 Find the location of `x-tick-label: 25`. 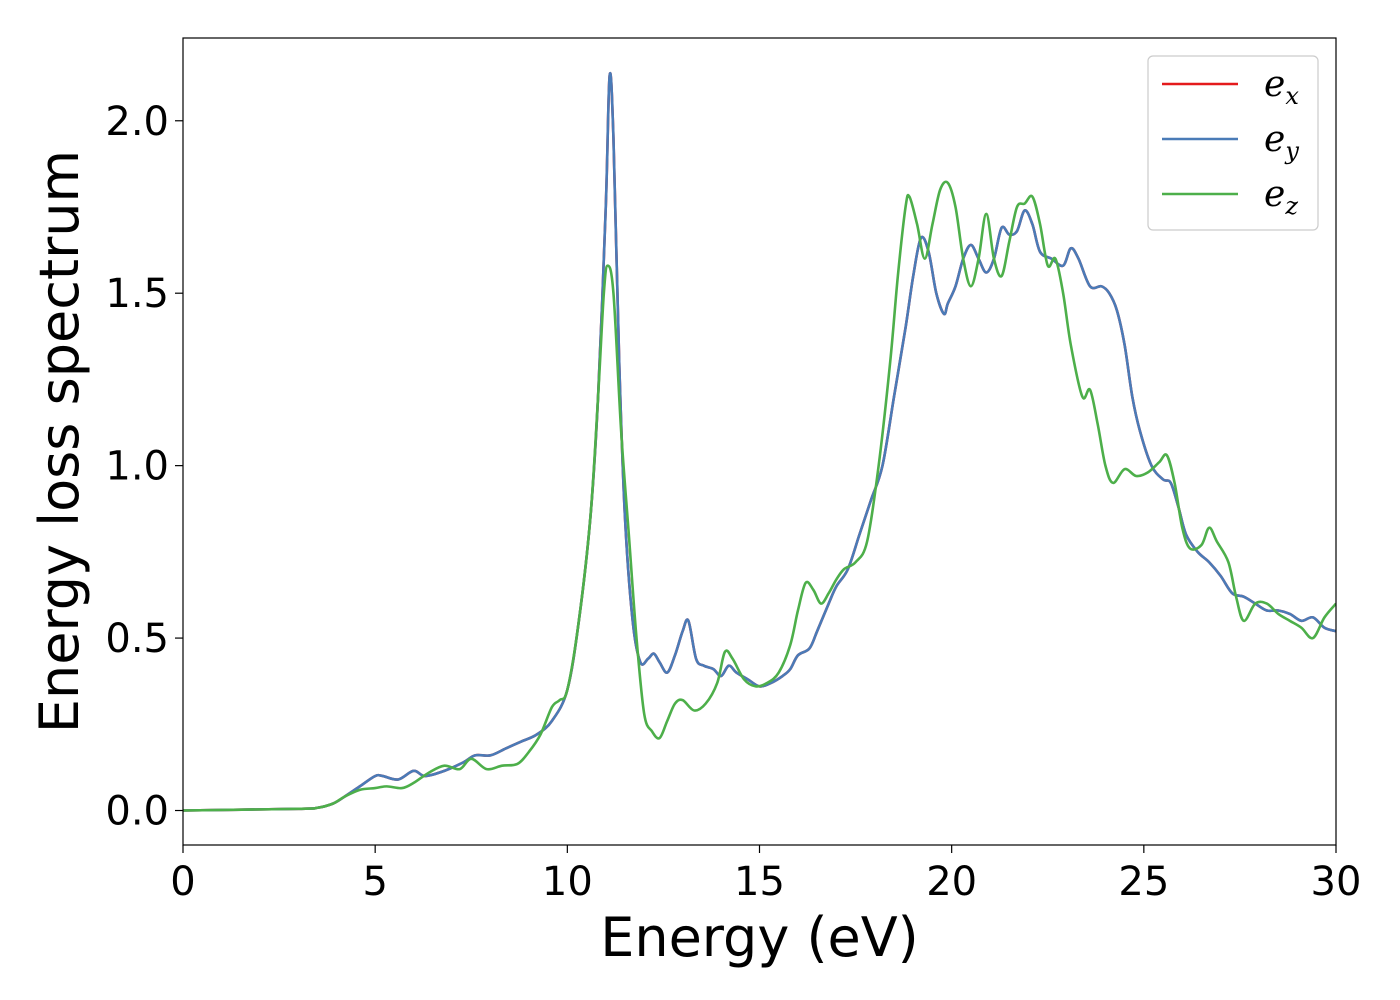

x-tick-label: 25 is located at coordinates (1143, 882).